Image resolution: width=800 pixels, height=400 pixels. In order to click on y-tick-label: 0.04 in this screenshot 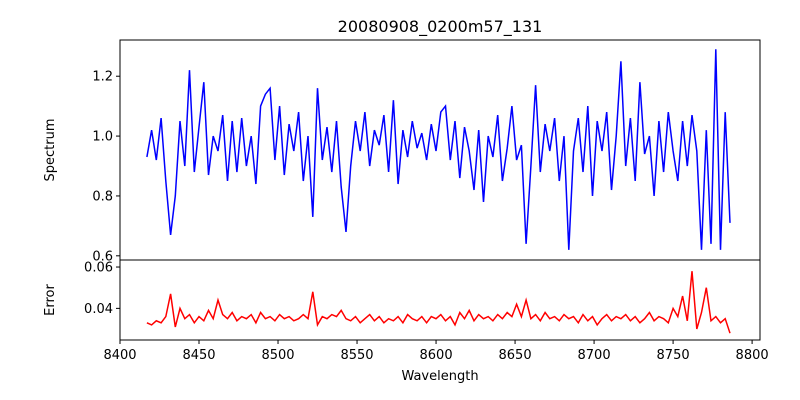, I will do `click(98, 309)`.